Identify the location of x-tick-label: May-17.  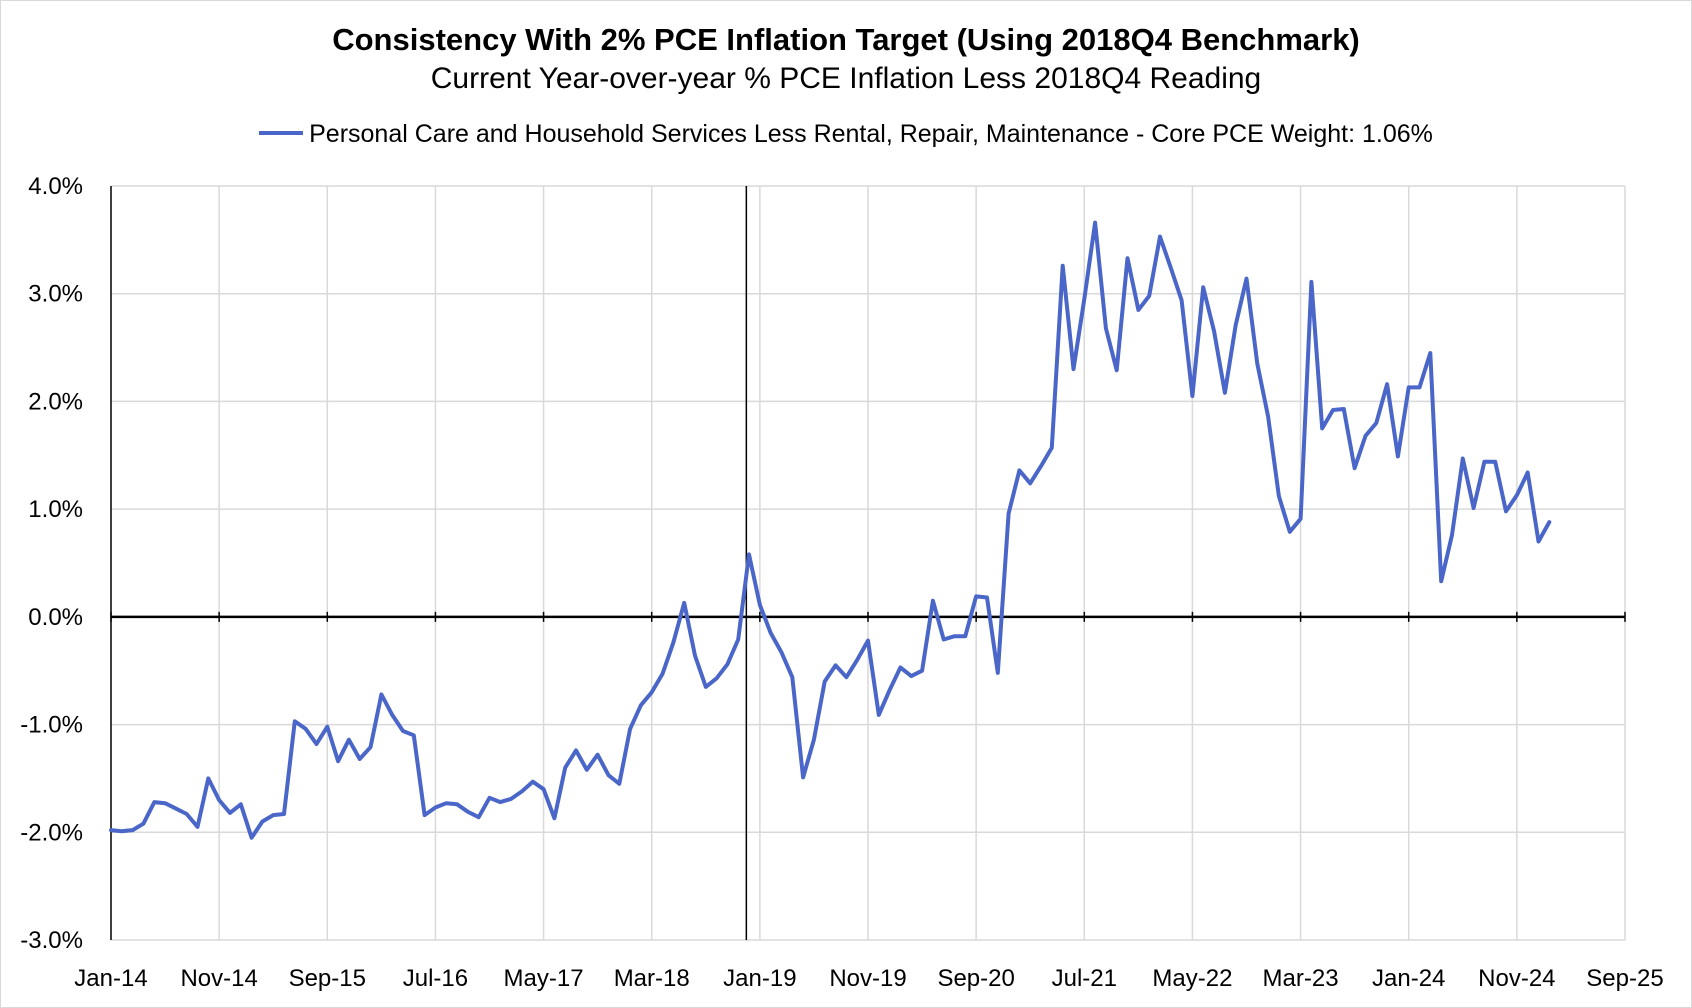
(544, 978).